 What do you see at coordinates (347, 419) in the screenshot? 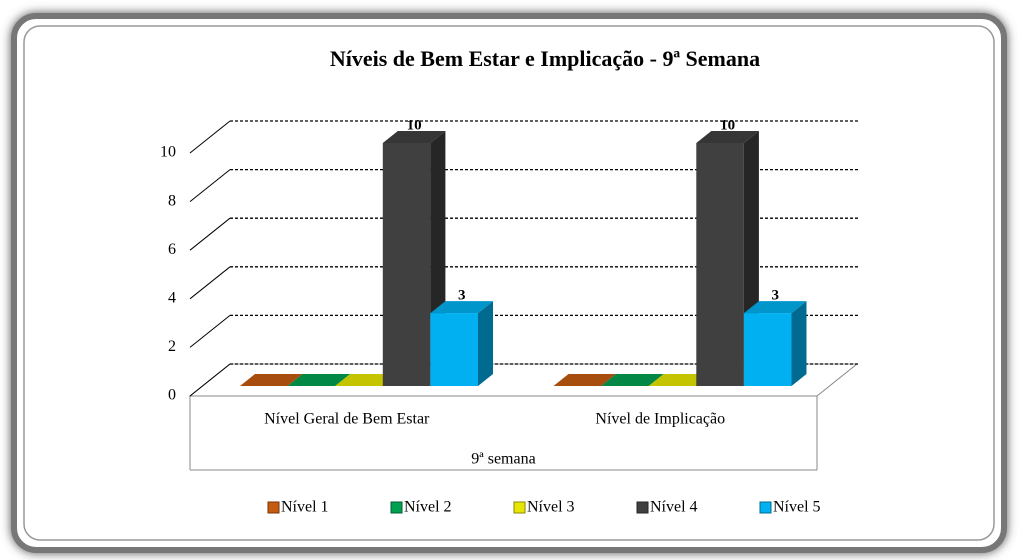
I see `x-tick-label: Nível Geral de Bem Estar` at bounding box center [347, 419].